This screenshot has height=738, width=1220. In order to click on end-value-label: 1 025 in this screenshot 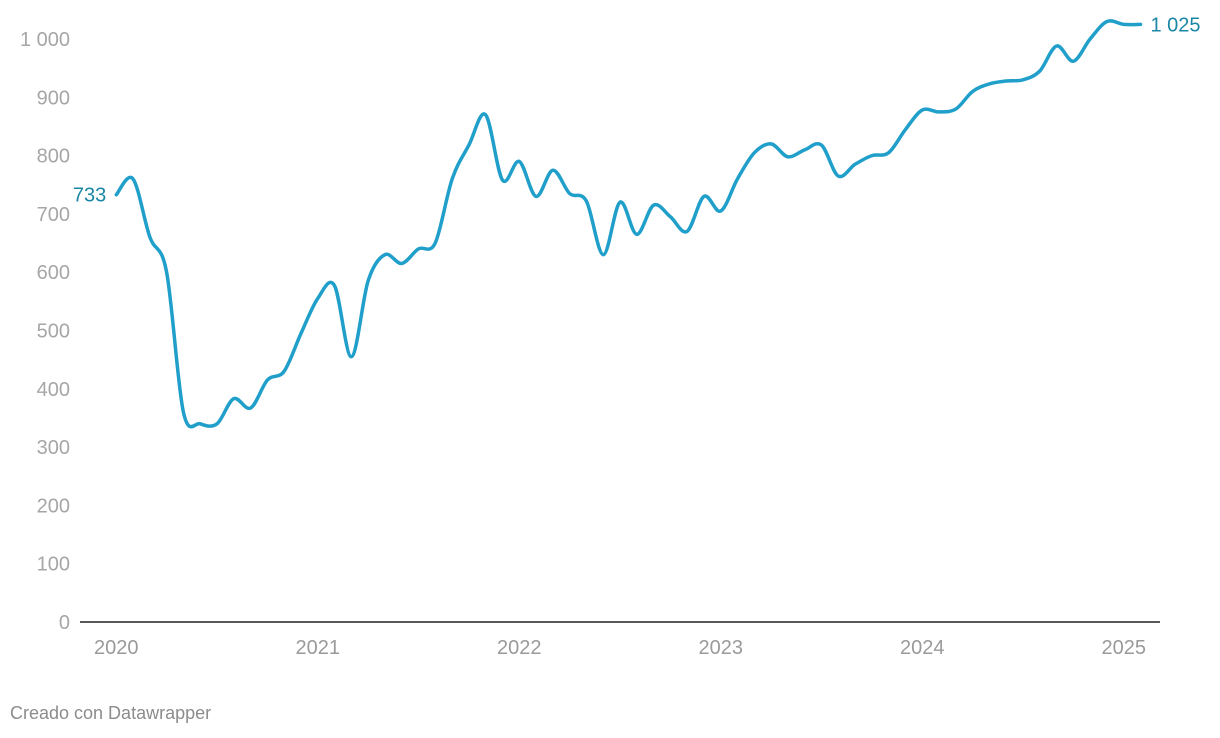, I will do `click(1175, 25)`.